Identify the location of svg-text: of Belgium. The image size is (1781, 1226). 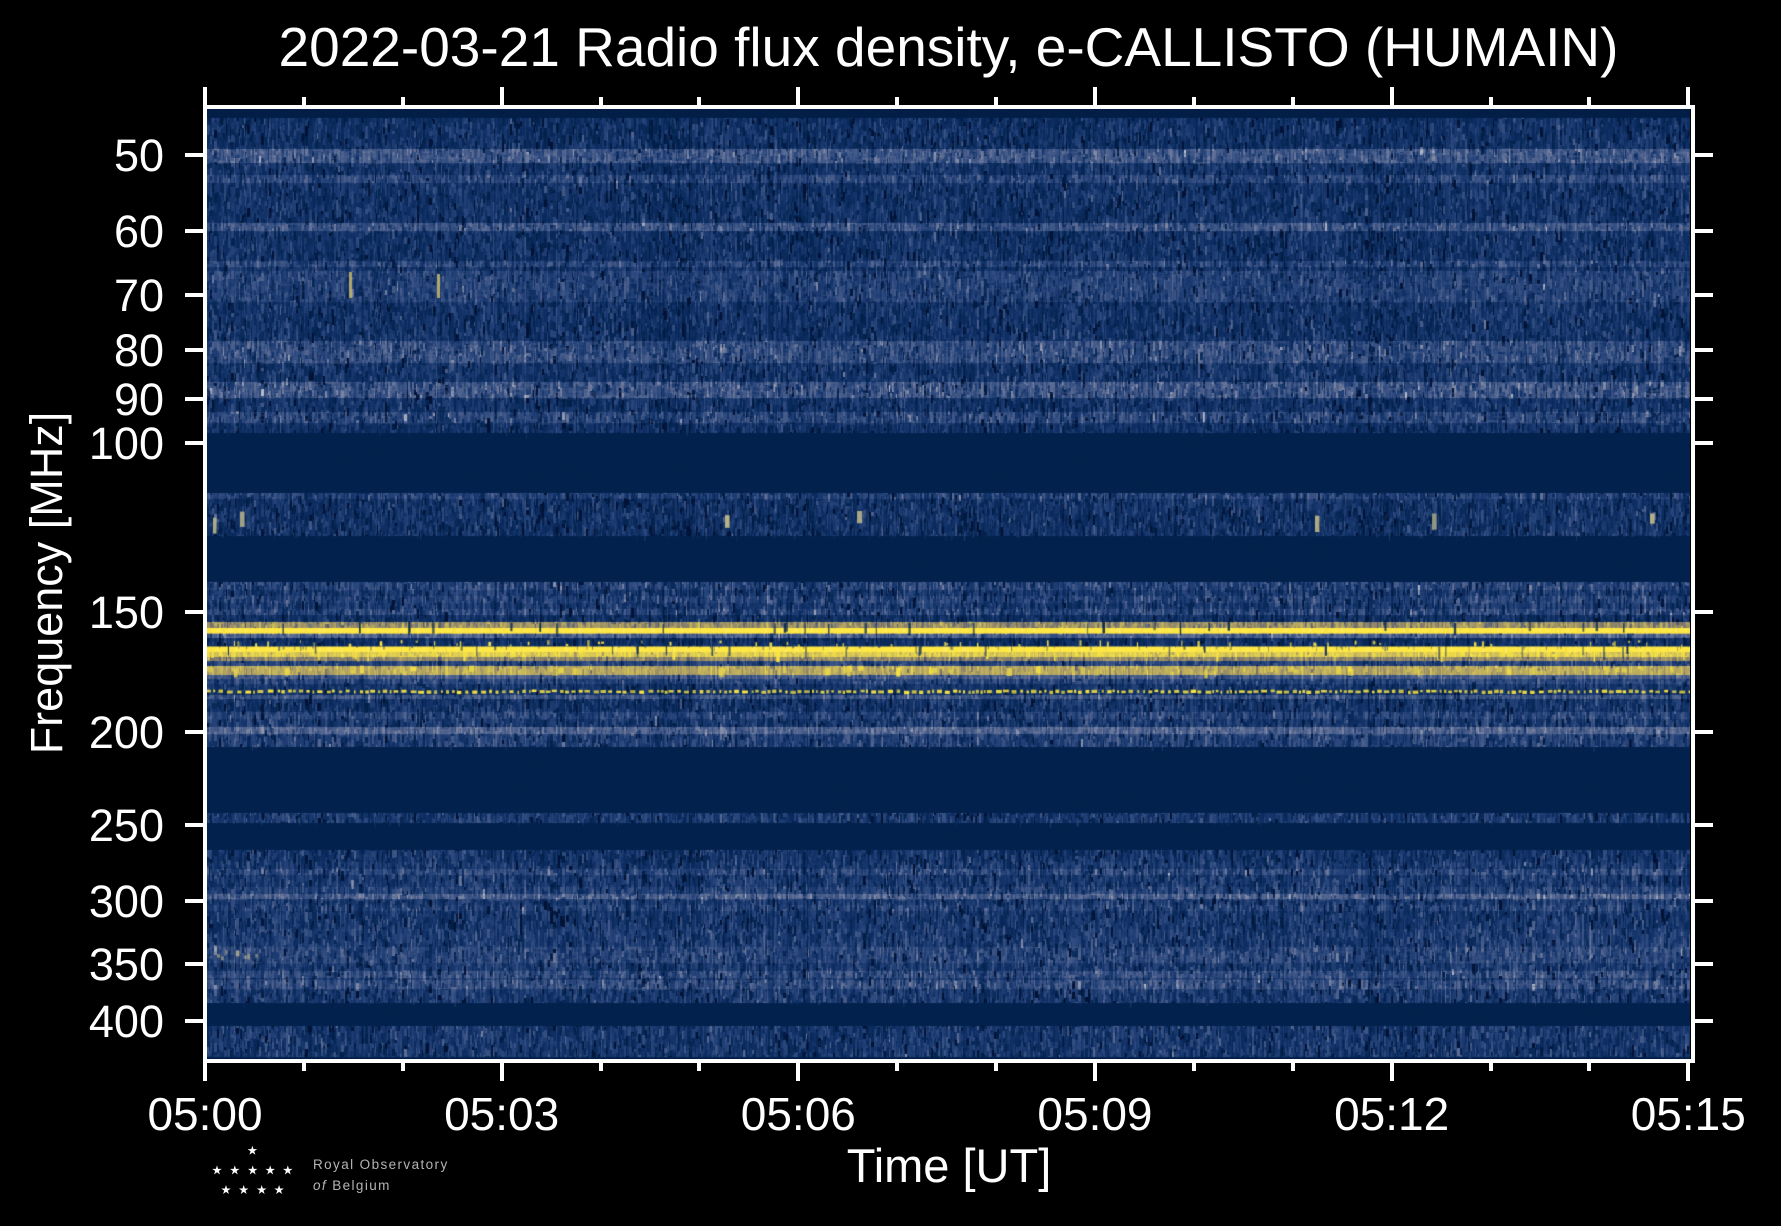
(352, 1185).